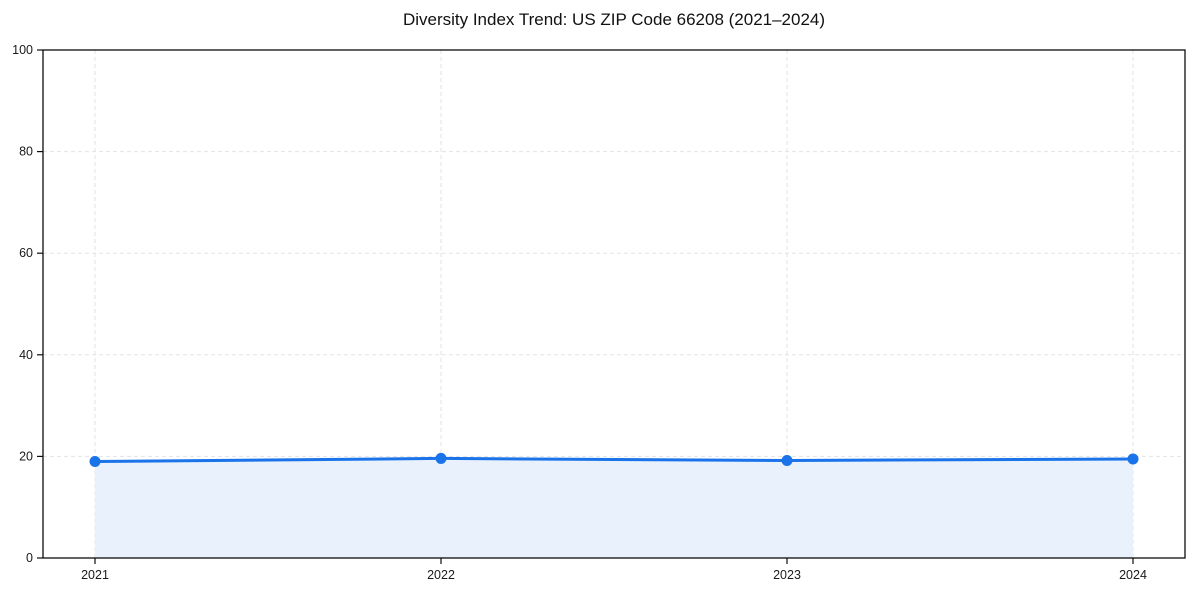  I want to click on y-tick-label-60: 60, so click(26, 253).